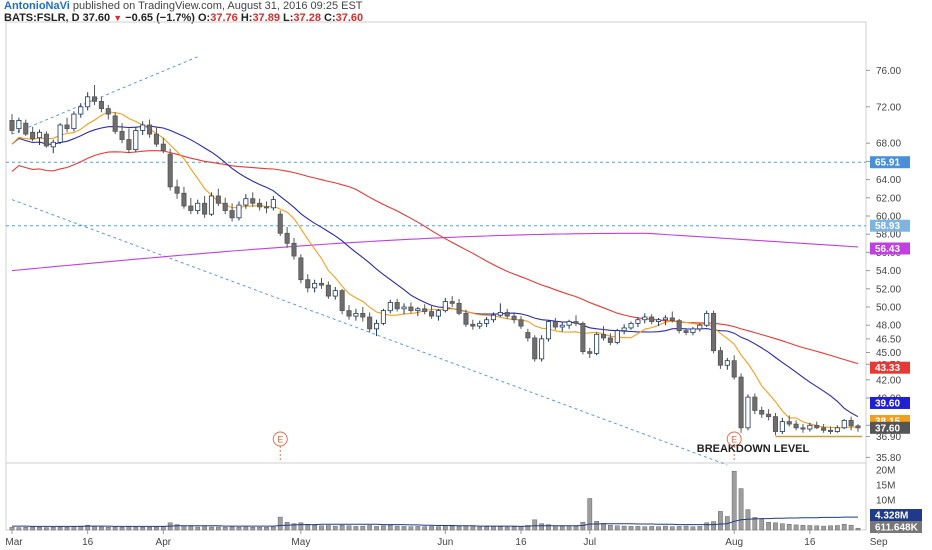  Describe the element at coordinates (435, 521) in the screenshot. I see `volume-average-line` at that location.